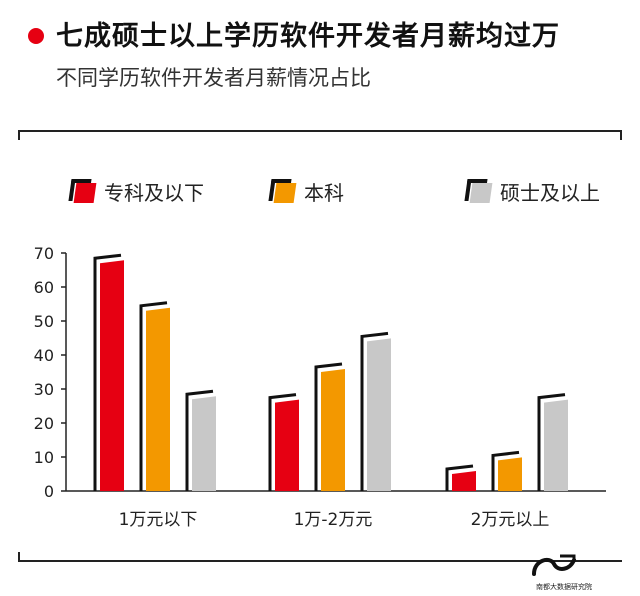  I want to click on legend-label: 专科及以下, so click(154, 192).